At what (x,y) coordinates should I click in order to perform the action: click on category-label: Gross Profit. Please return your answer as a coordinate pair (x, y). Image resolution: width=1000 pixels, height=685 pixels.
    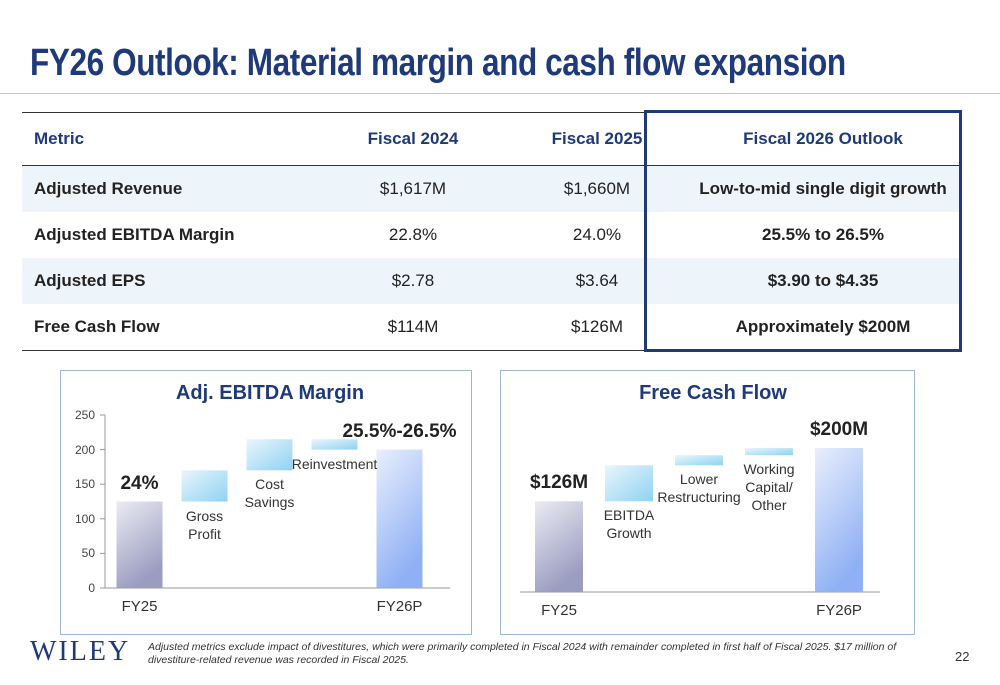
    Looking at the image, I should click on (204, 524).